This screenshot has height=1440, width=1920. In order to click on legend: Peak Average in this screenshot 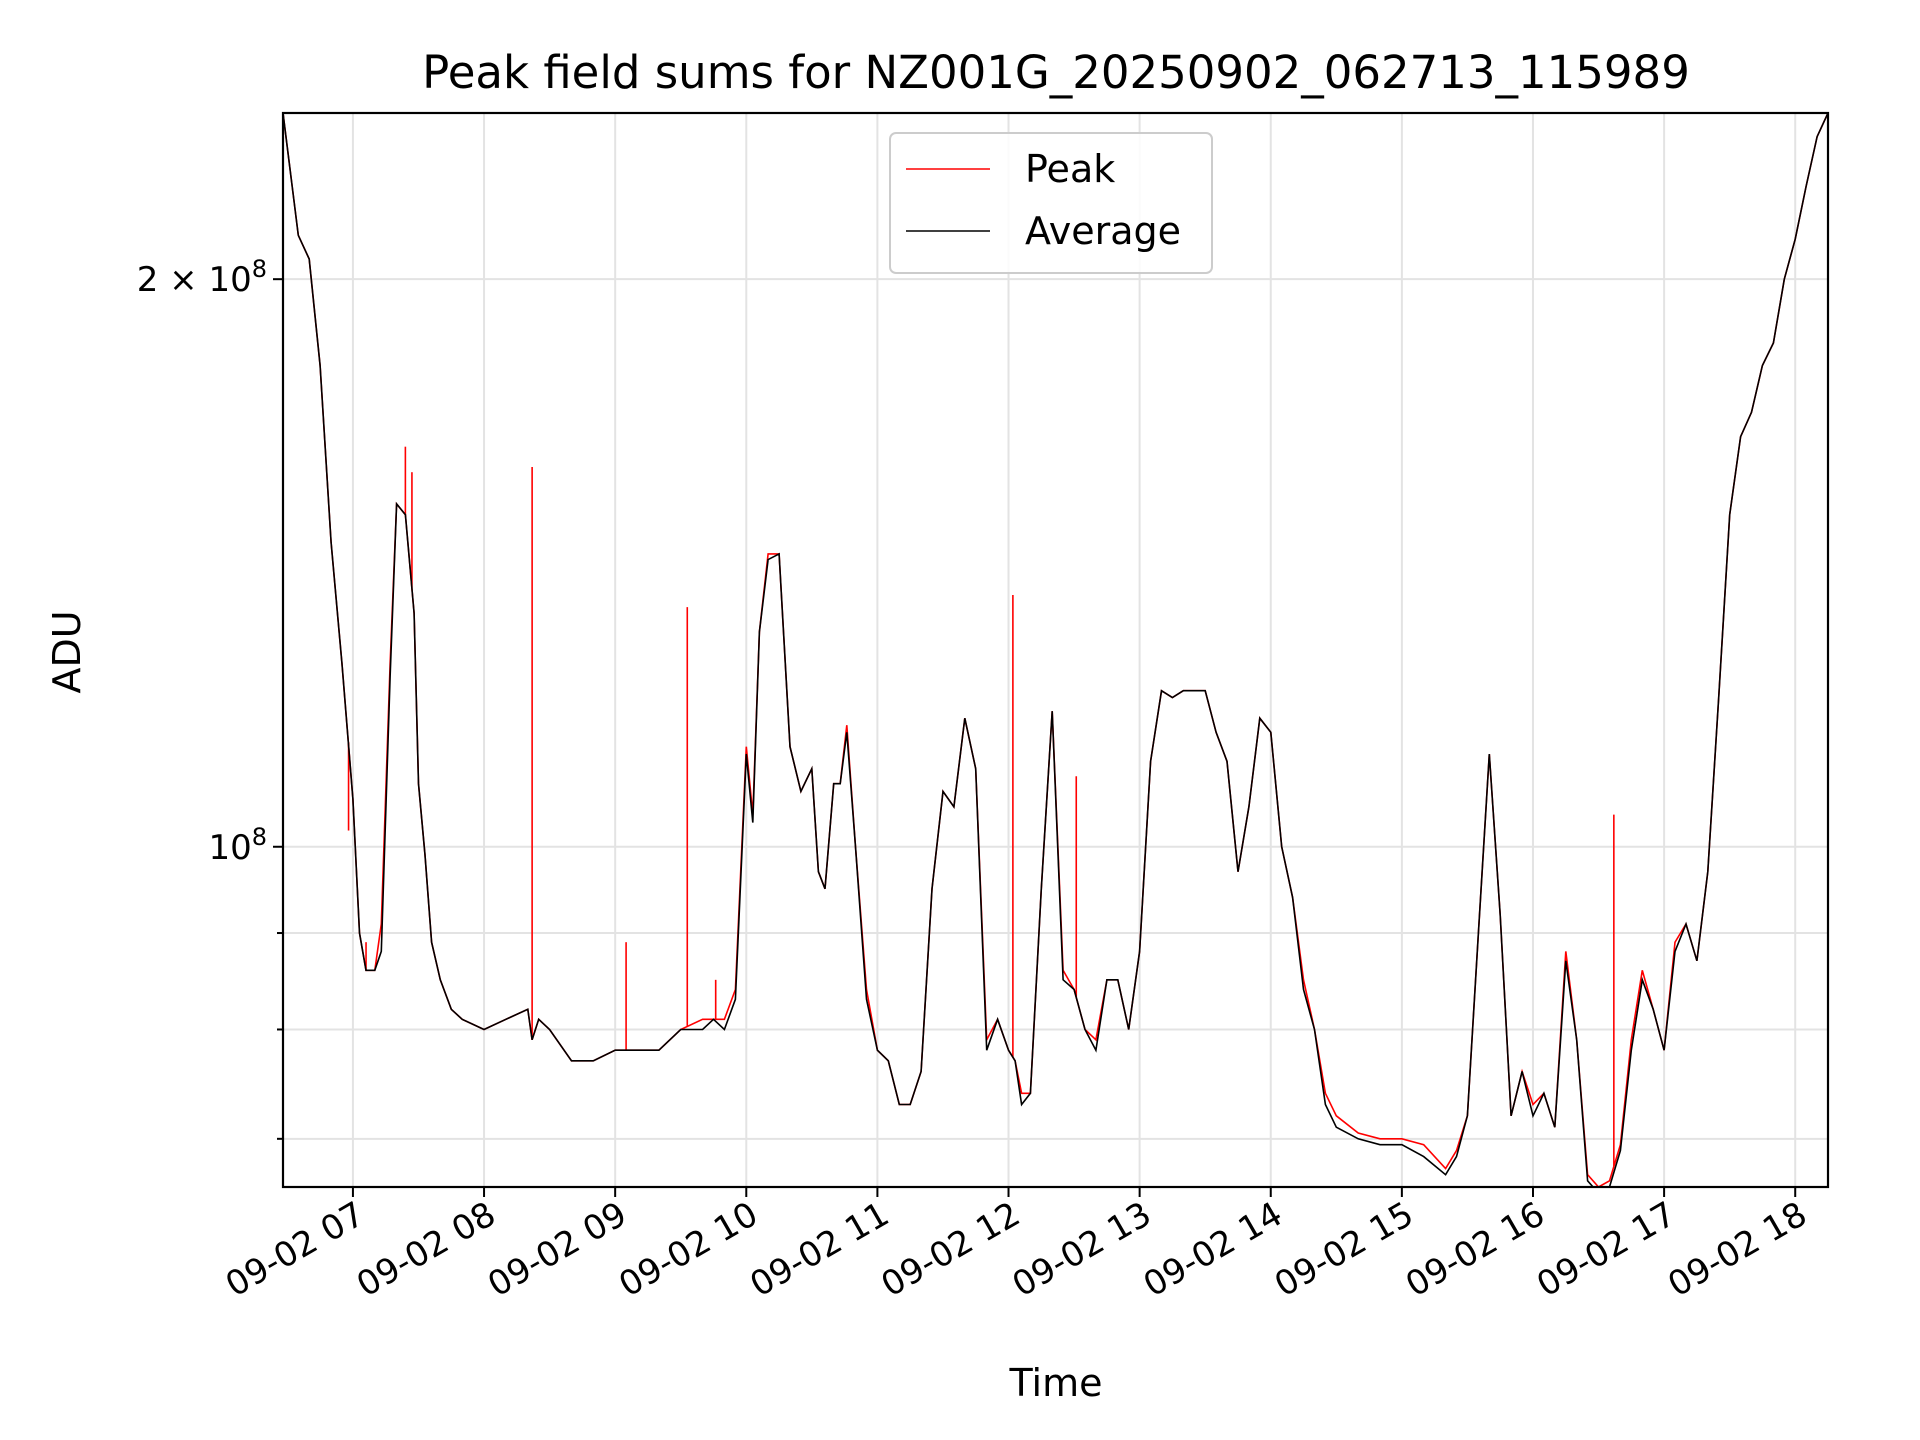, I will do `click(1051, 203)`.